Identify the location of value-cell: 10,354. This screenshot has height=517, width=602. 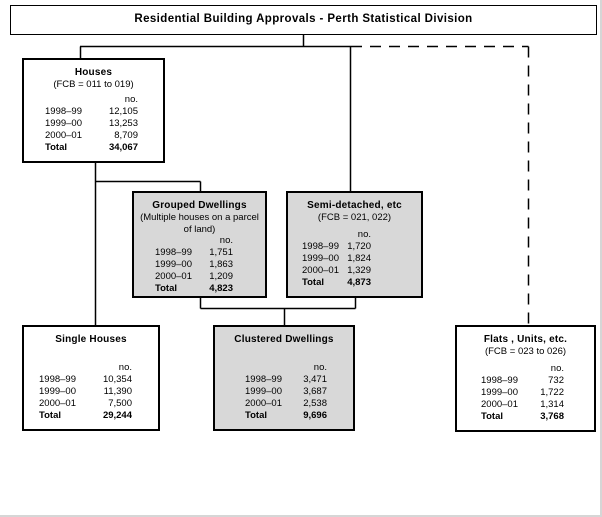
(117, 379).